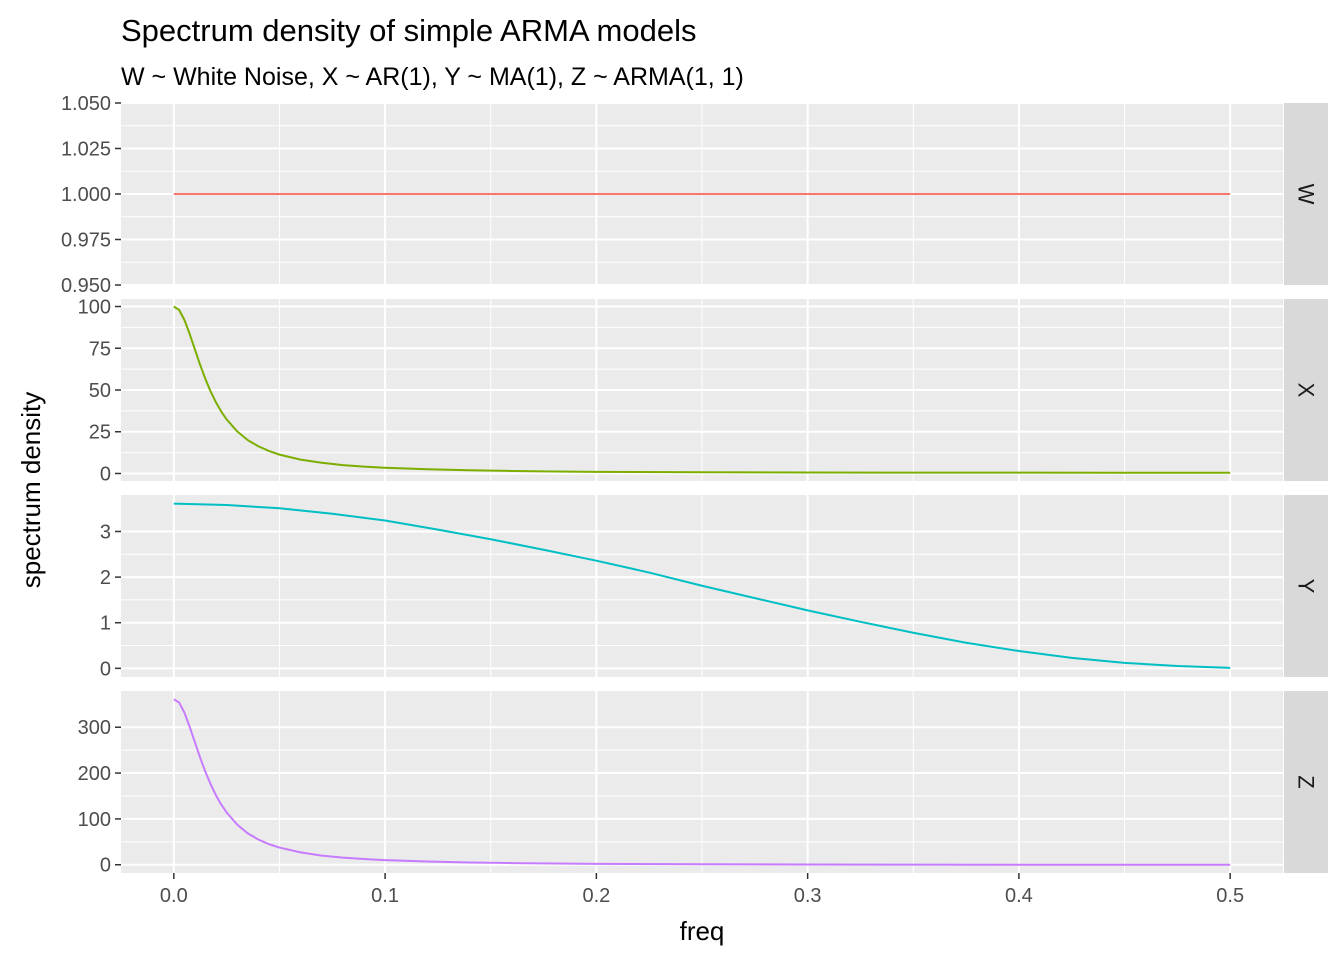  What do you see at coordinates (100, 391) in the screenshot?
I see `y-tick-label: 50` at bounding box center [100, 391].